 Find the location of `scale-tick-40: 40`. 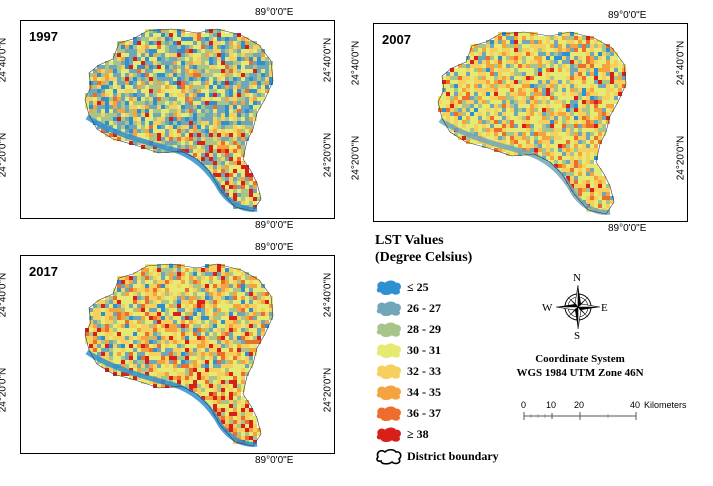

scale-tick-40: 40 is located at coordinates (635, 405).